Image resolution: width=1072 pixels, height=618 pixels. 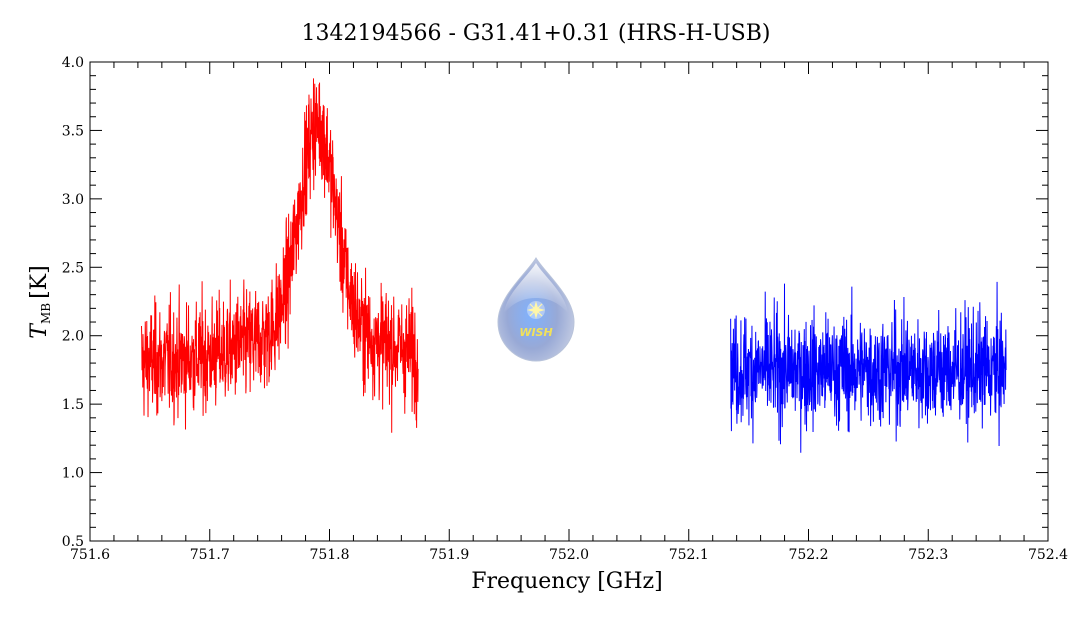 I want to click on chart-title: 1342194566 - G31.41+0.31 (HRS-H-USB), so click(x=536, y=33).